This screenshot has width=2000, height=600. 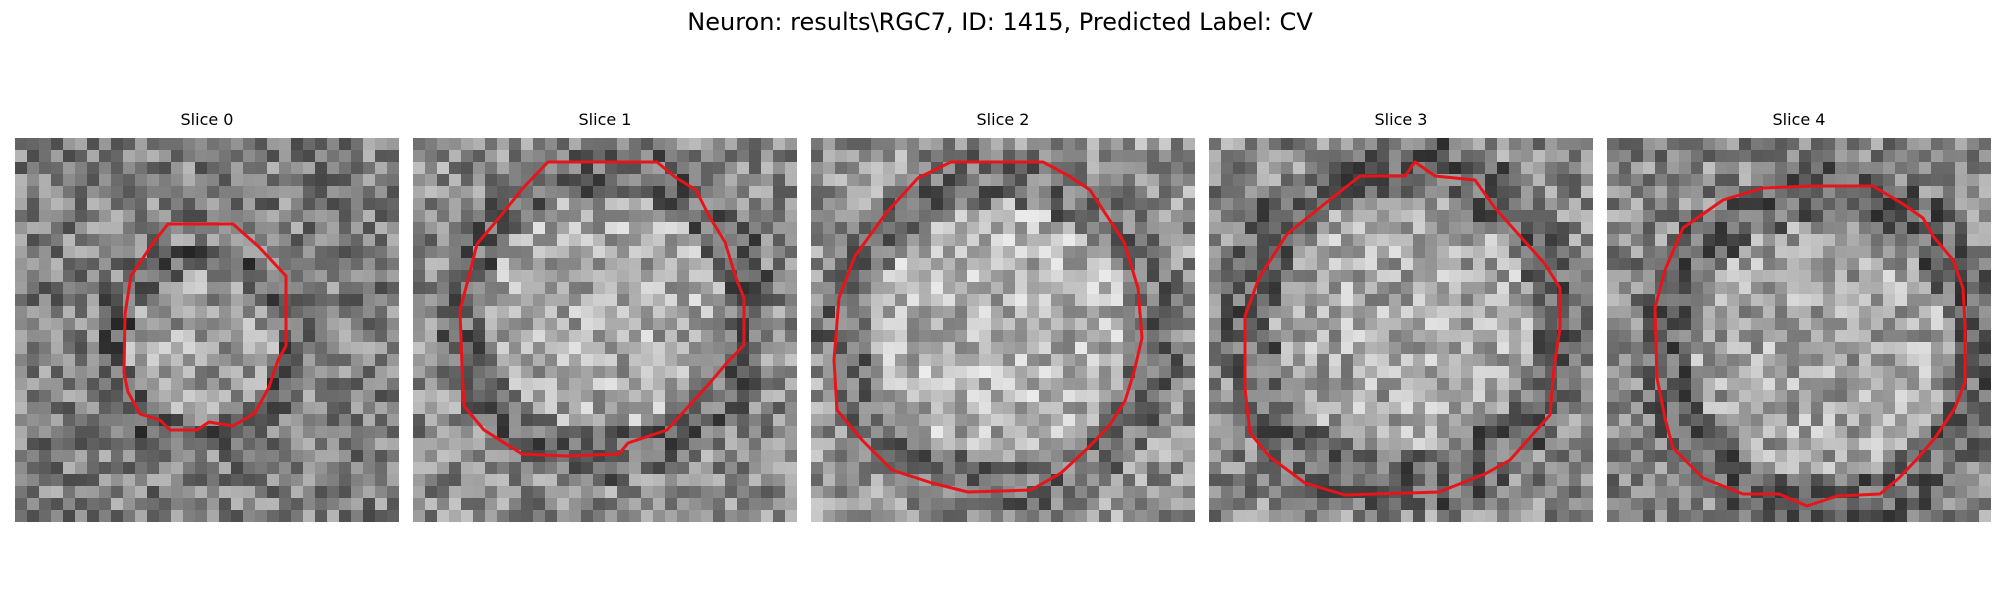 I want to click on slice-label-3: Slice 3, so click(x=1401, y=119).